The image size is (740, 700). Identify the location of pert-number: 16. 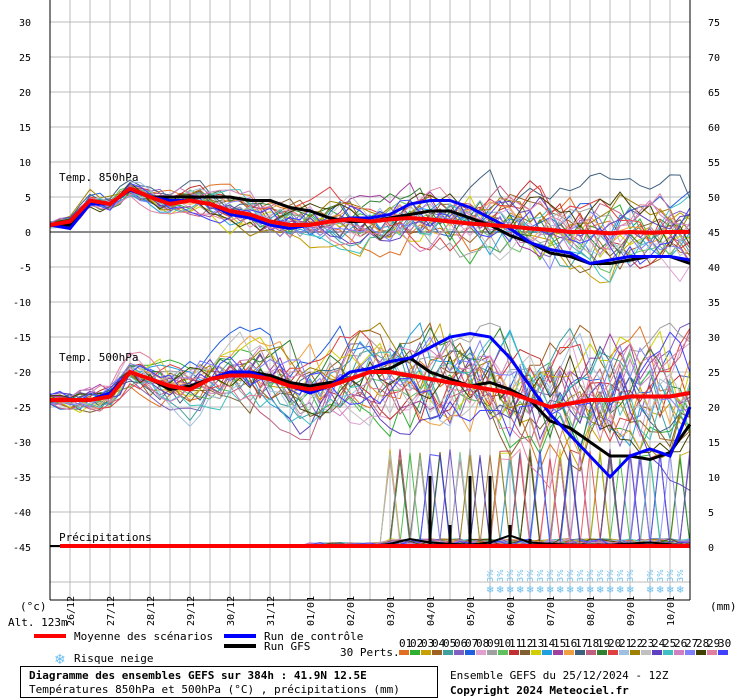
(570, 643).